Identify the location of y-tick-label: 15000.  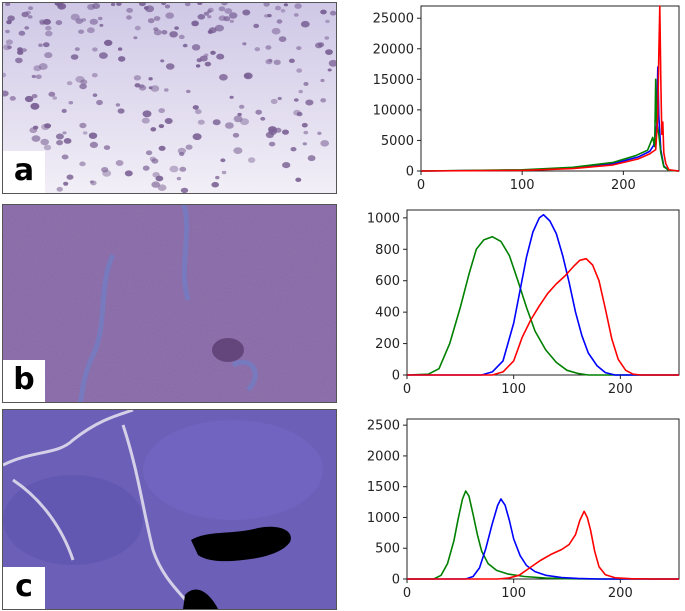
(393, 80).